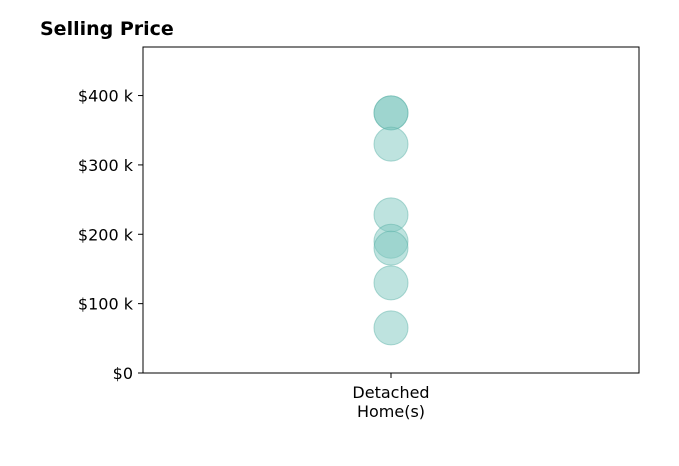 Image resolution: width=679 pixels, height=466 pixels. I want to click on y-axis: $0 $100 k $200 k $300 k $400 k, so click(110, 235).